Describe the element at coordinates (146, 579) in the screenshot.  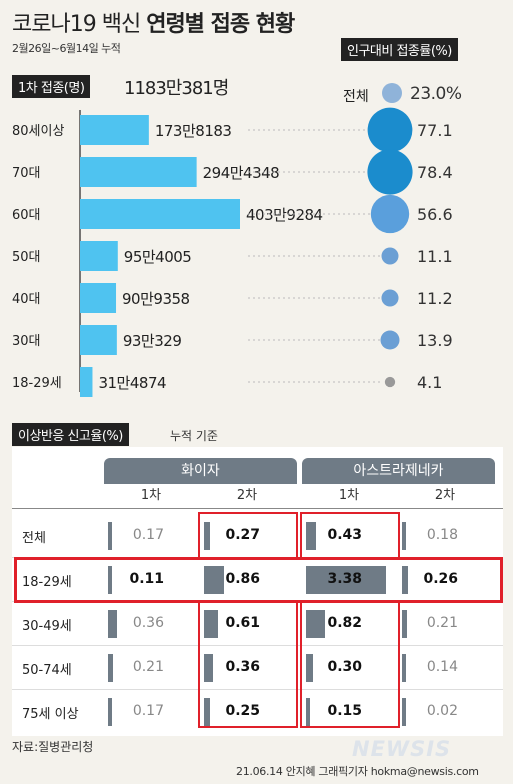
I see `rate-cell-value: 0.11` at that location.